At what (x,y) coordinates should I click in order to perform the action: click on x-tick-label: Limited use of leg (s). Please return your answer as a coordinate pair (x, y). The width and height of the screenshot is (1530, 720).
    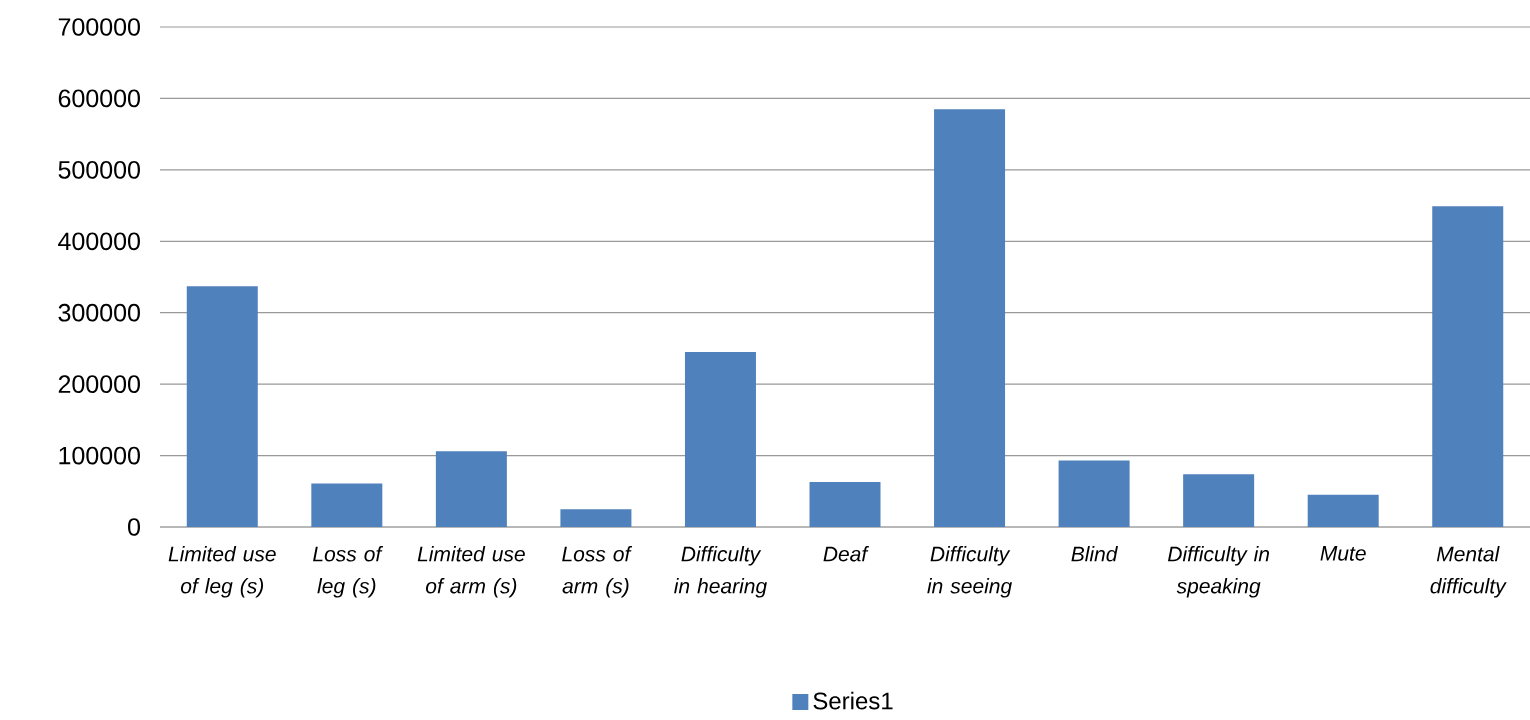
    Looking at the image, I should click on (222, 572).